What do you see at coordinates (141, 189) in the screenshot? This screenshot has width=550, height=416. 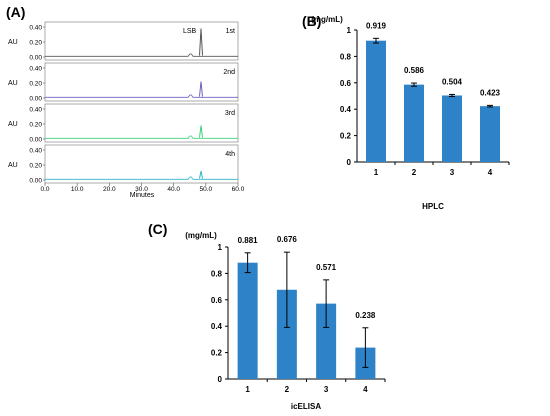 I see `x-tick-label: 30.0` at bounding box center [141, 189].